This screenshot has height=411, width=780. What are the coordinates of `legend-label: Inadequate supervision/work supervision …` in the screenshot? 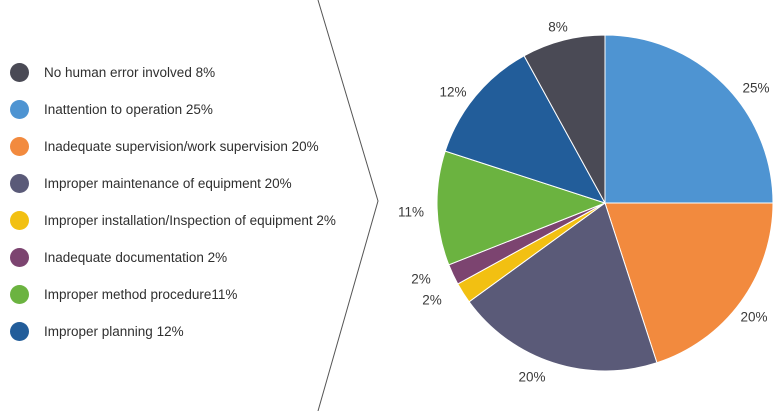 It's located at (181, 146).